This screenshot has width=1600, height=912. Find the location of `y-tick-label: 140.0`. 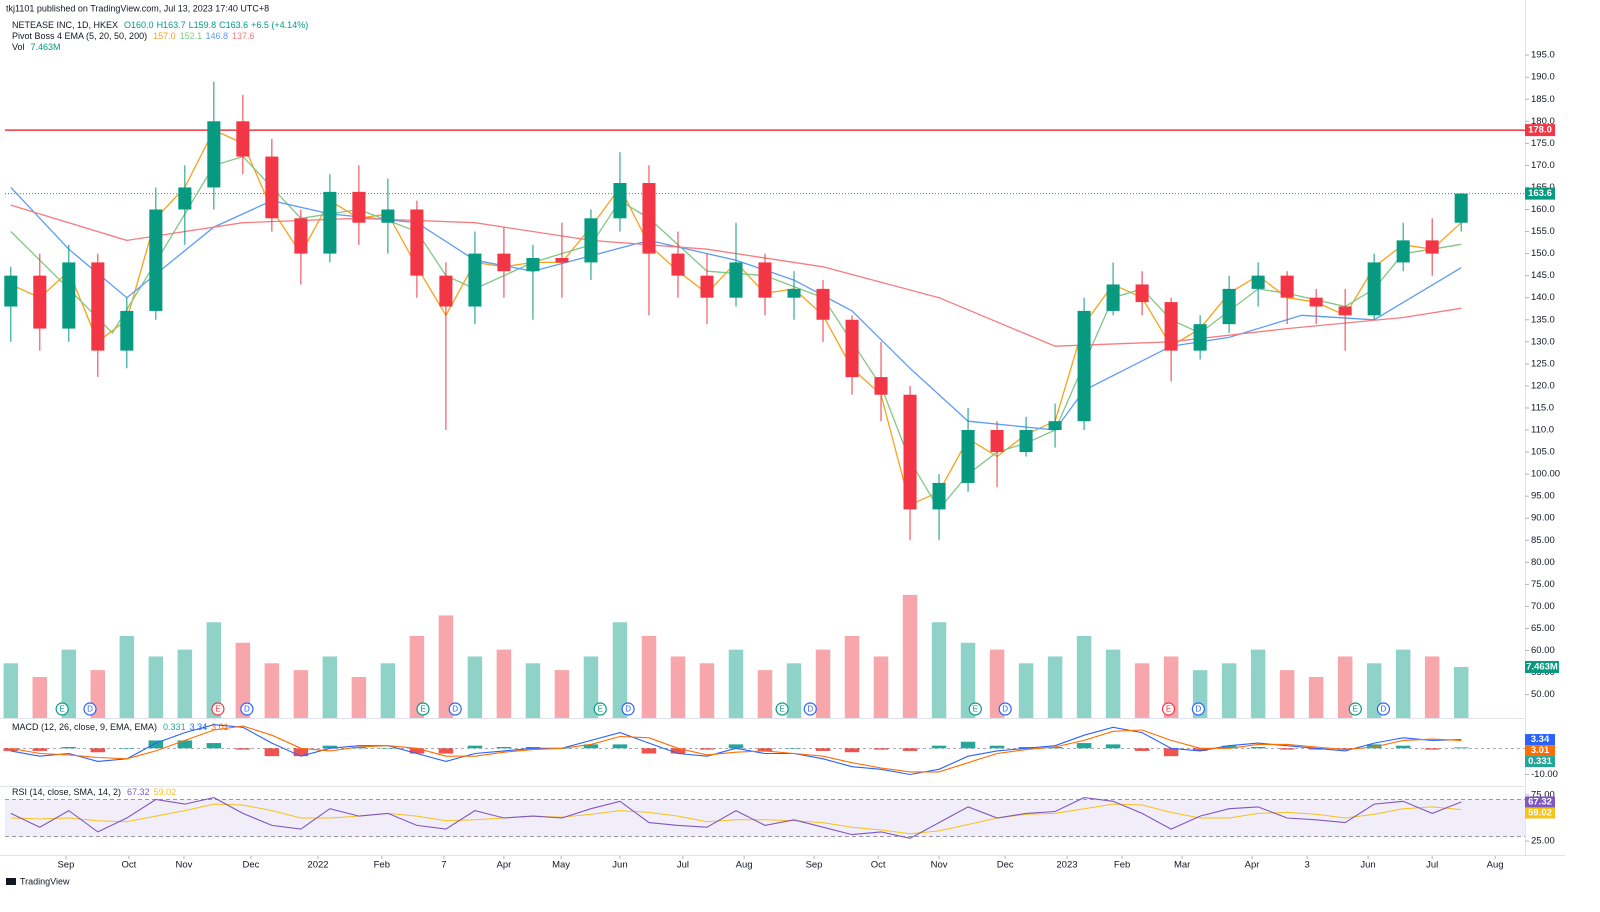

y-tick-label: 140.0 is located at coordinates (1543, 297).